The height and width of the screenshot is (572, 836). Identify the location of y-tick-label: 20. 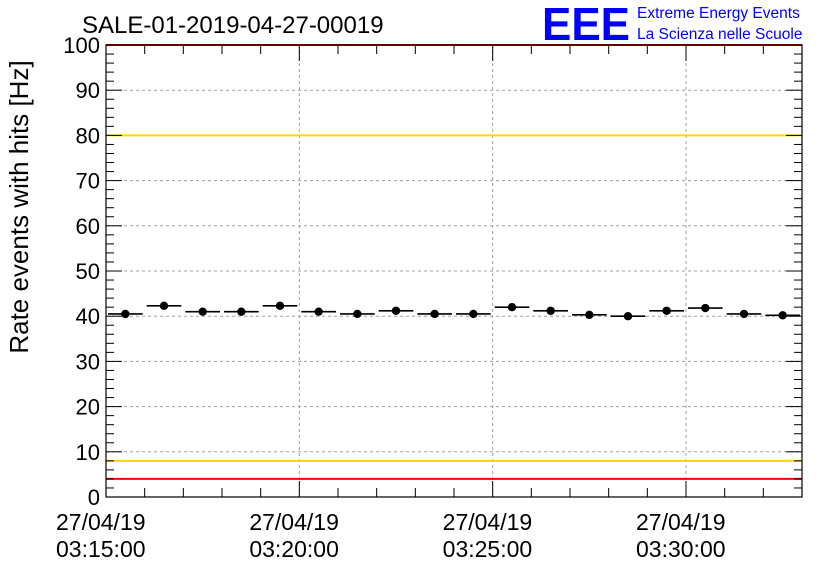
(88, 407).